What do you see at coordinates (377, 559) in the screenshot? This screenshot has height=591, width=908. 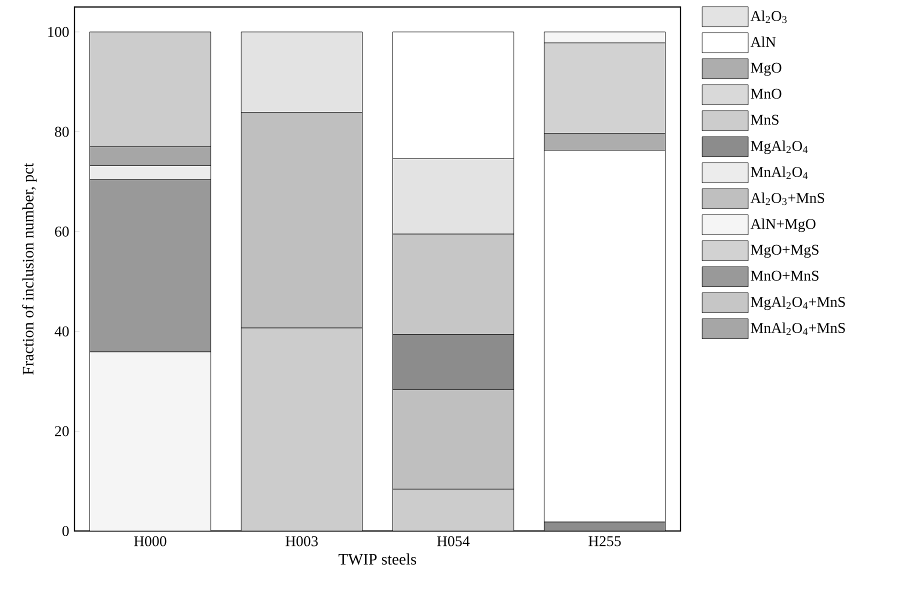 I see `x-axis-title: TWIP steels` at bounding box center [377, 559].